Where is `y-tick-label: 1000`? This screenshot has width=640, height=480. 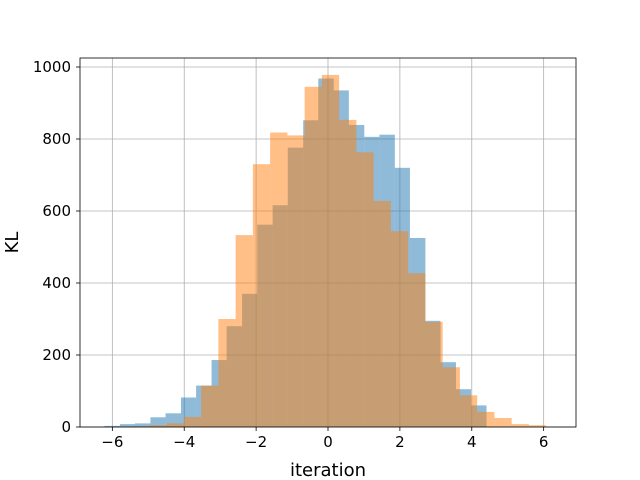 y-tick-label: 1000 is located at coordinates (52, 67).